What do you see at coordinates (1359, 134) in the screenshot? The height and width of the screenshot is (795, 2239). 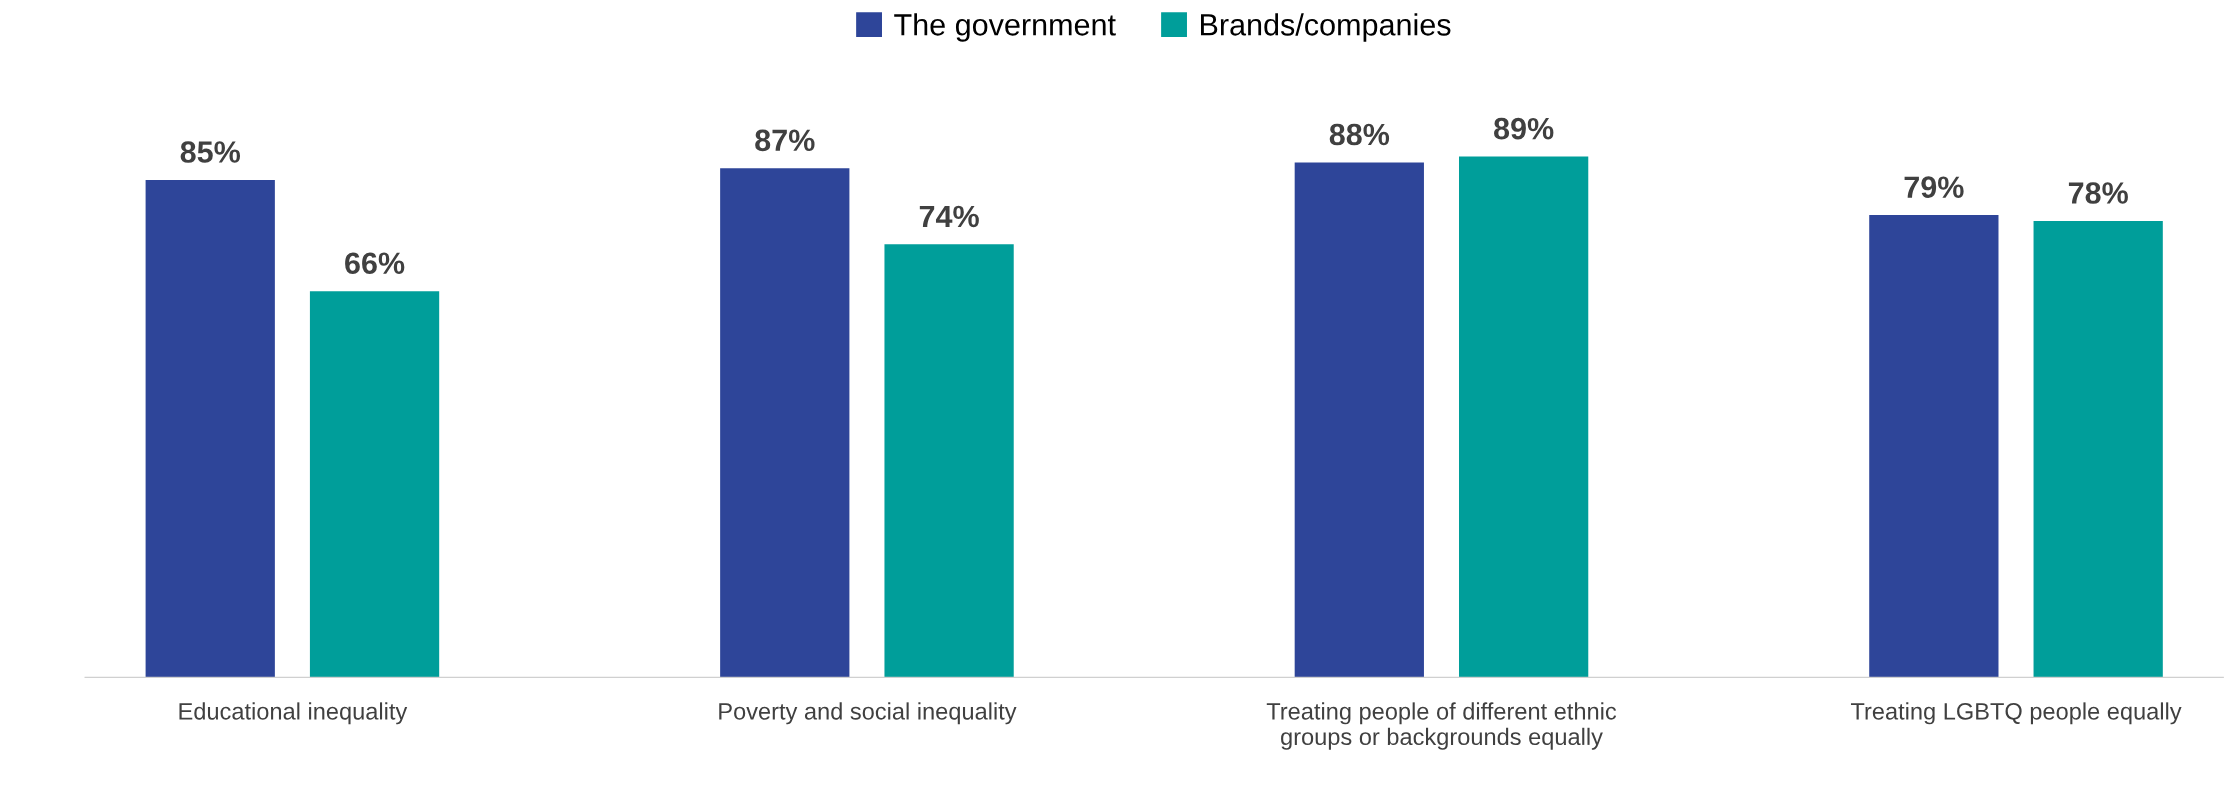 I see `data-label: 88%` at bounding box center [1359, 134].